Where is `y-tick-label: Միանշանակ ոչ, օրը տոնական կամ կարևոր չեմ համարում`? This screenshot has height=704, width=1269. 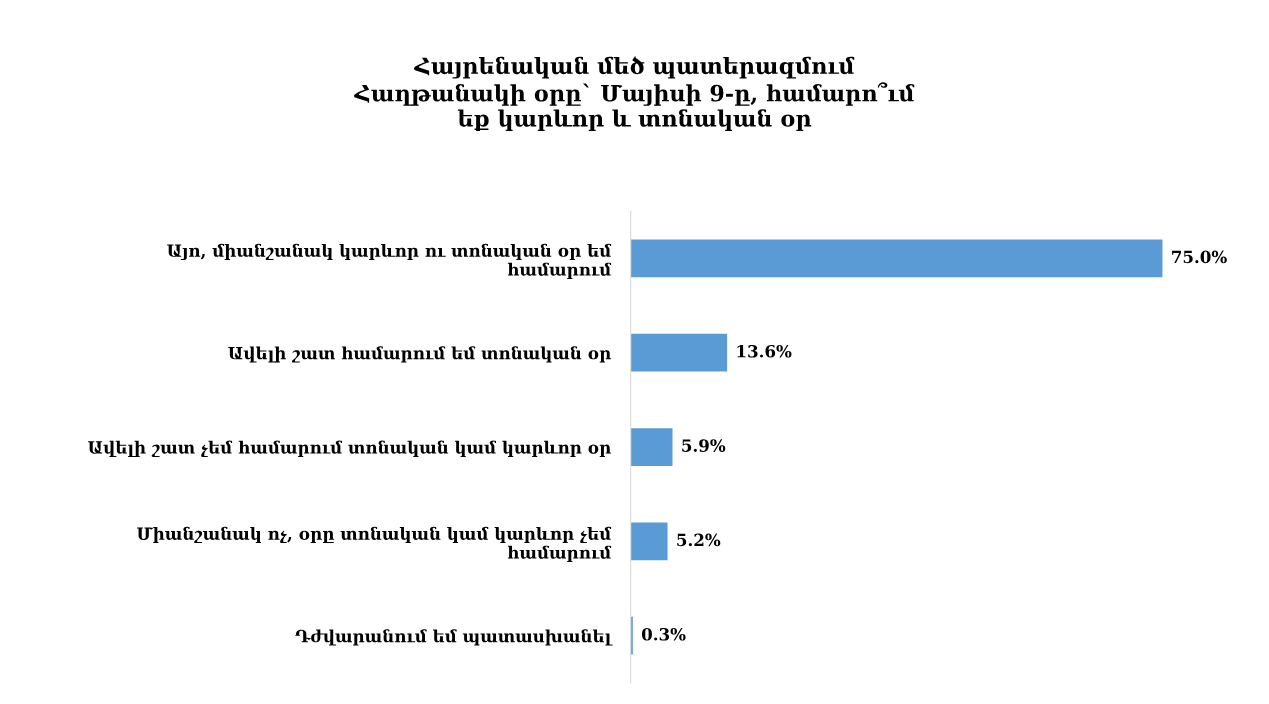 y-tick-label: Միանշանակ ոչ, օրը տոնական կամ կարևոր չեմ համարում is located at coordinates (374, 544).